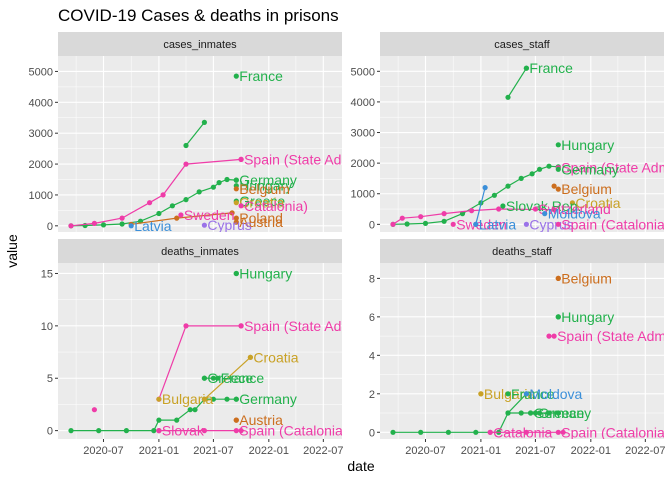 Image resolution: width=672 pixels, height=485 pixels. What do you see at coordinates (293, 431) in the screenshot?
I see `point-label: Spain (Catalonia)` at bounding box center [293, 431].